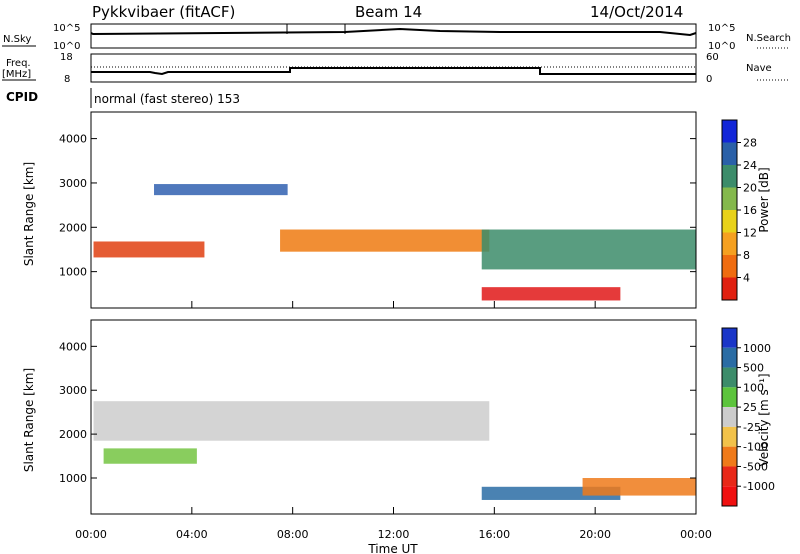  Describe the element at coordinates (392, 548) in the screenshot. I see `time-axis-label: Time UT` at that location.